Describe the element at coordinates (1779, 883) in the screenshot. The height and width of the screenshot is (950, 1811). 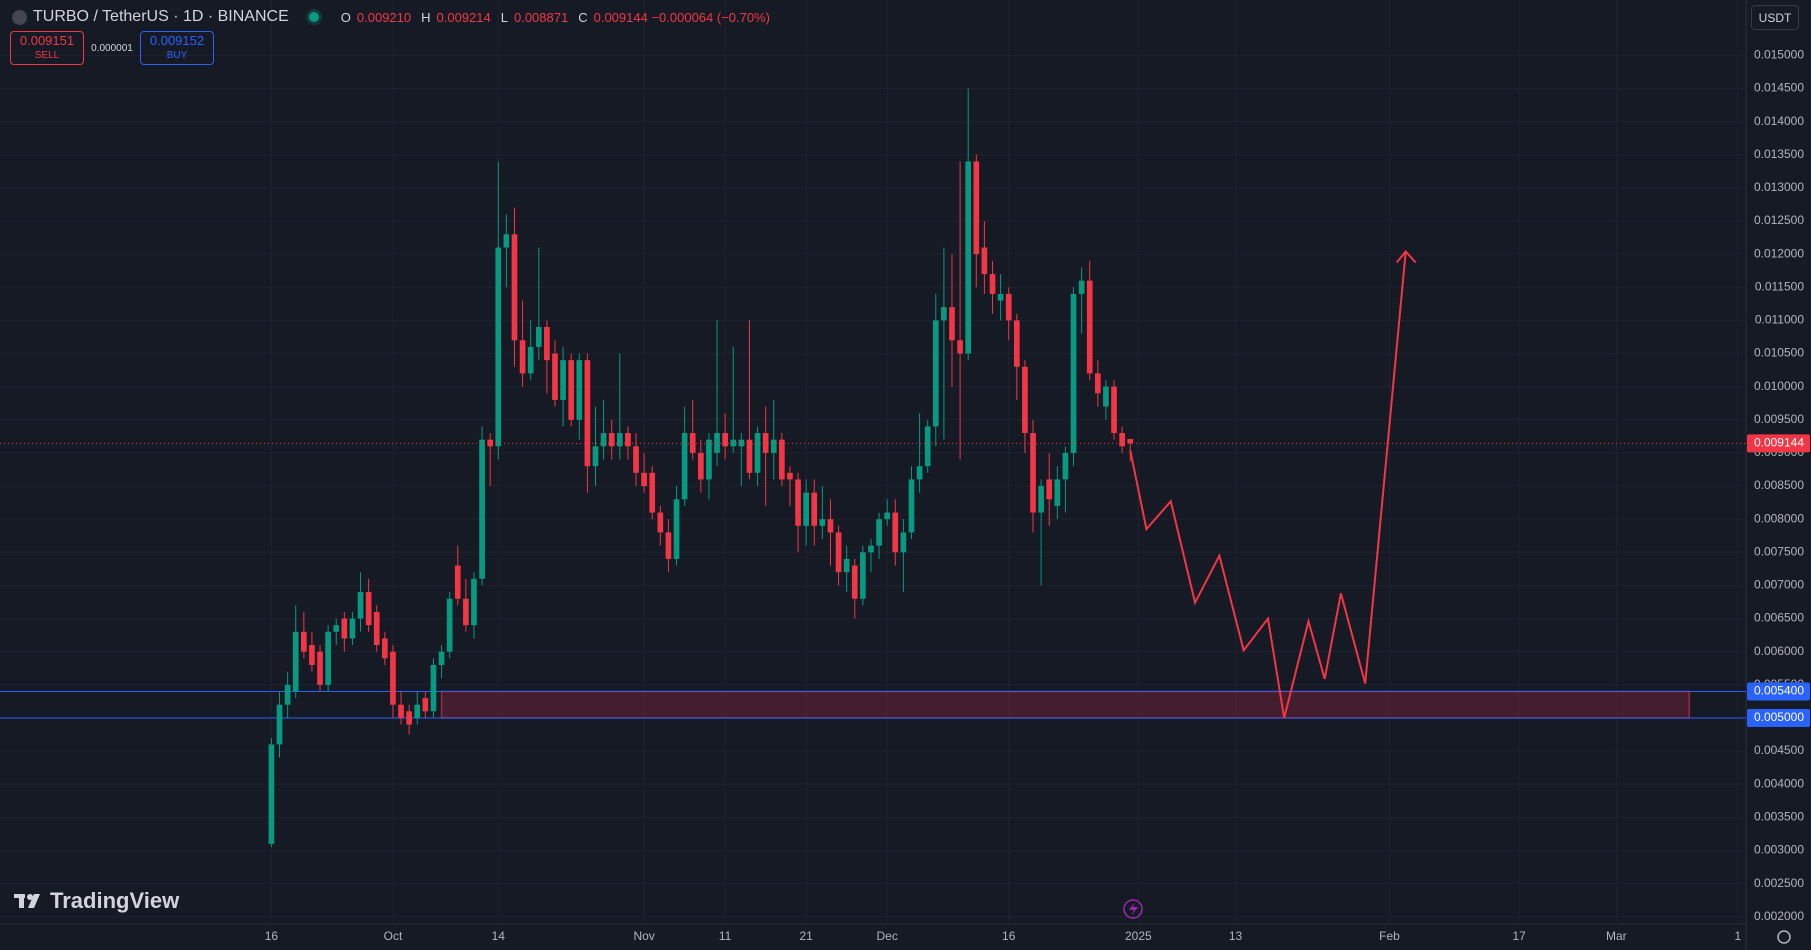
I see `y-tick-label: 0.002500` at that location.